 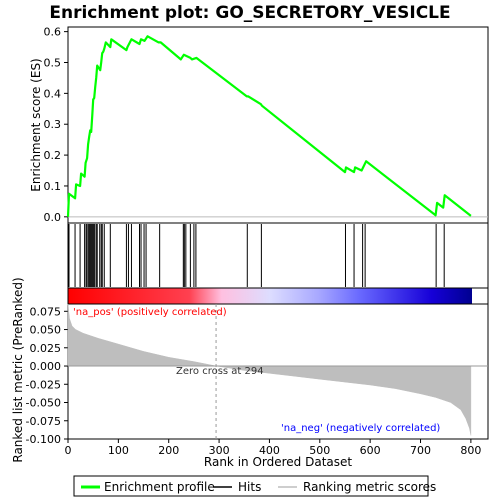 What do you see at coordinates (46, 311) in the screenshot?
I see `metric-y-tick-label: 0.075` at bounding box center [46, 311].